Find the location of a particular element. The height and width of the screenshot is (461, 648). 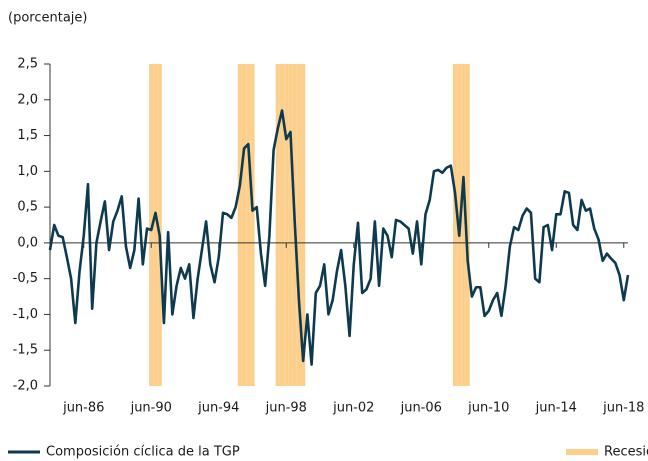

x-tick-label: jun-86 is located at coordinates (83, 408).